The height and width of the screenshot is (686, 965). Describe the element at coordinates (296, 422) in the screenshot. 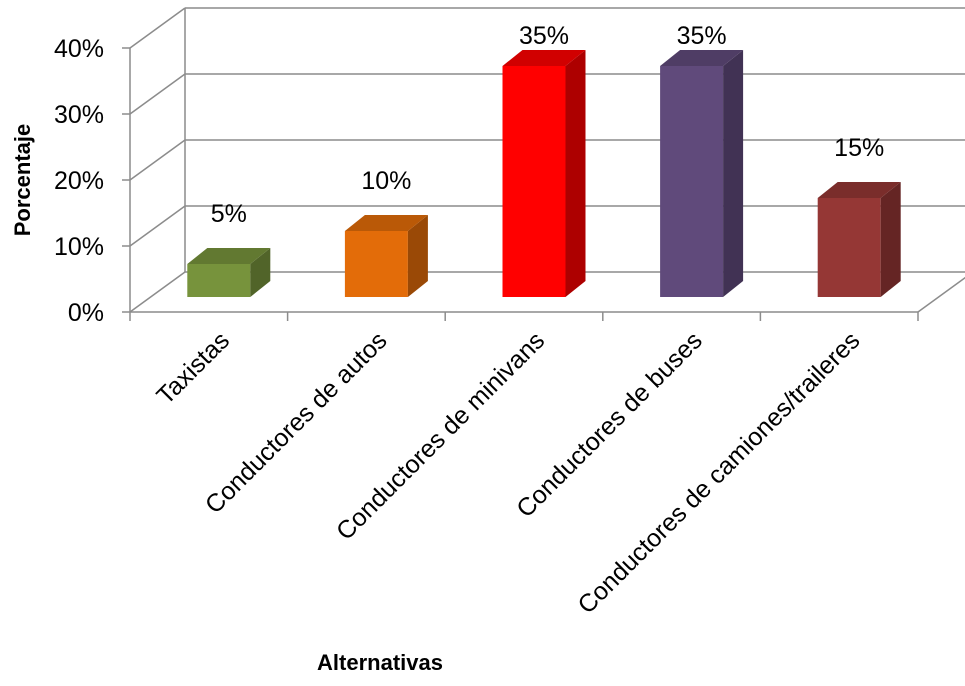

I see `category-label: Conductores de autos` at that location.